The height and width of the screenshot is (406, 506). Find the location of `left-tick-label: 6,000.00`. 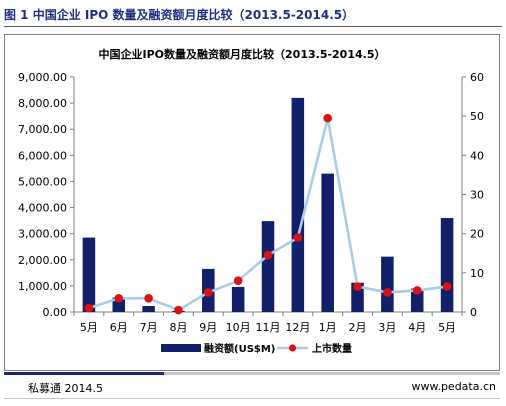

left-tick-label: 6,000.00 is located at coordinates (42, 155).